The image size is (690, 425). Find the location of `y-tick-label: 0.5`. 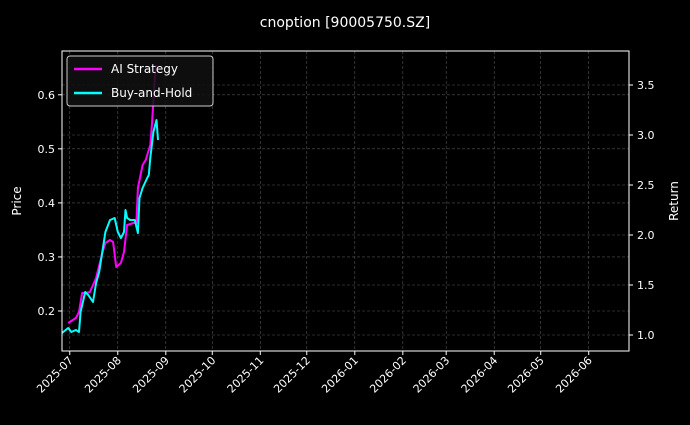

y-tick-label: 0.5 is located at coordinates (47, 149).